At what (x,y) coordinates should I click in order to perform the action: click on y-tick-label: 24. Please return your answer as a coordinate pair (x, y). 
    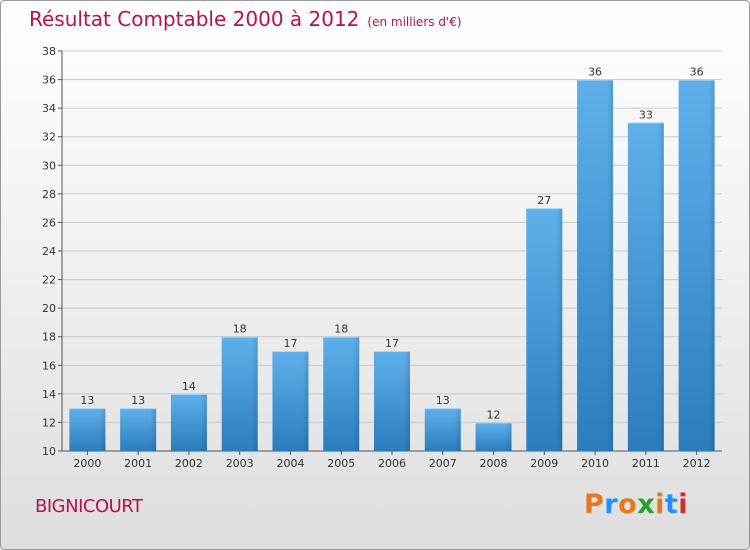
    Looking at the image, I should click on (49, 251).